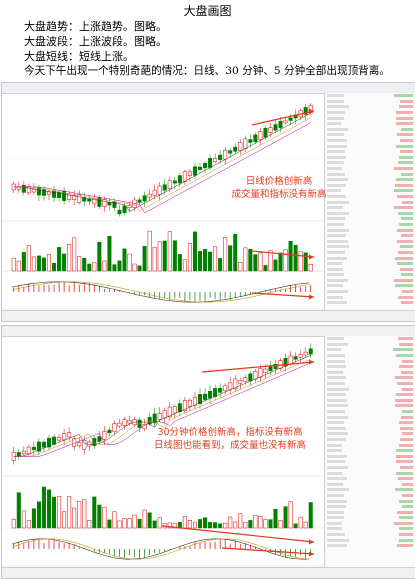 The width and height of the screenshot is (415, 579). Describe the element at coordinates (162, 168) in the screenshot. I see `moving-average-line` at that location.